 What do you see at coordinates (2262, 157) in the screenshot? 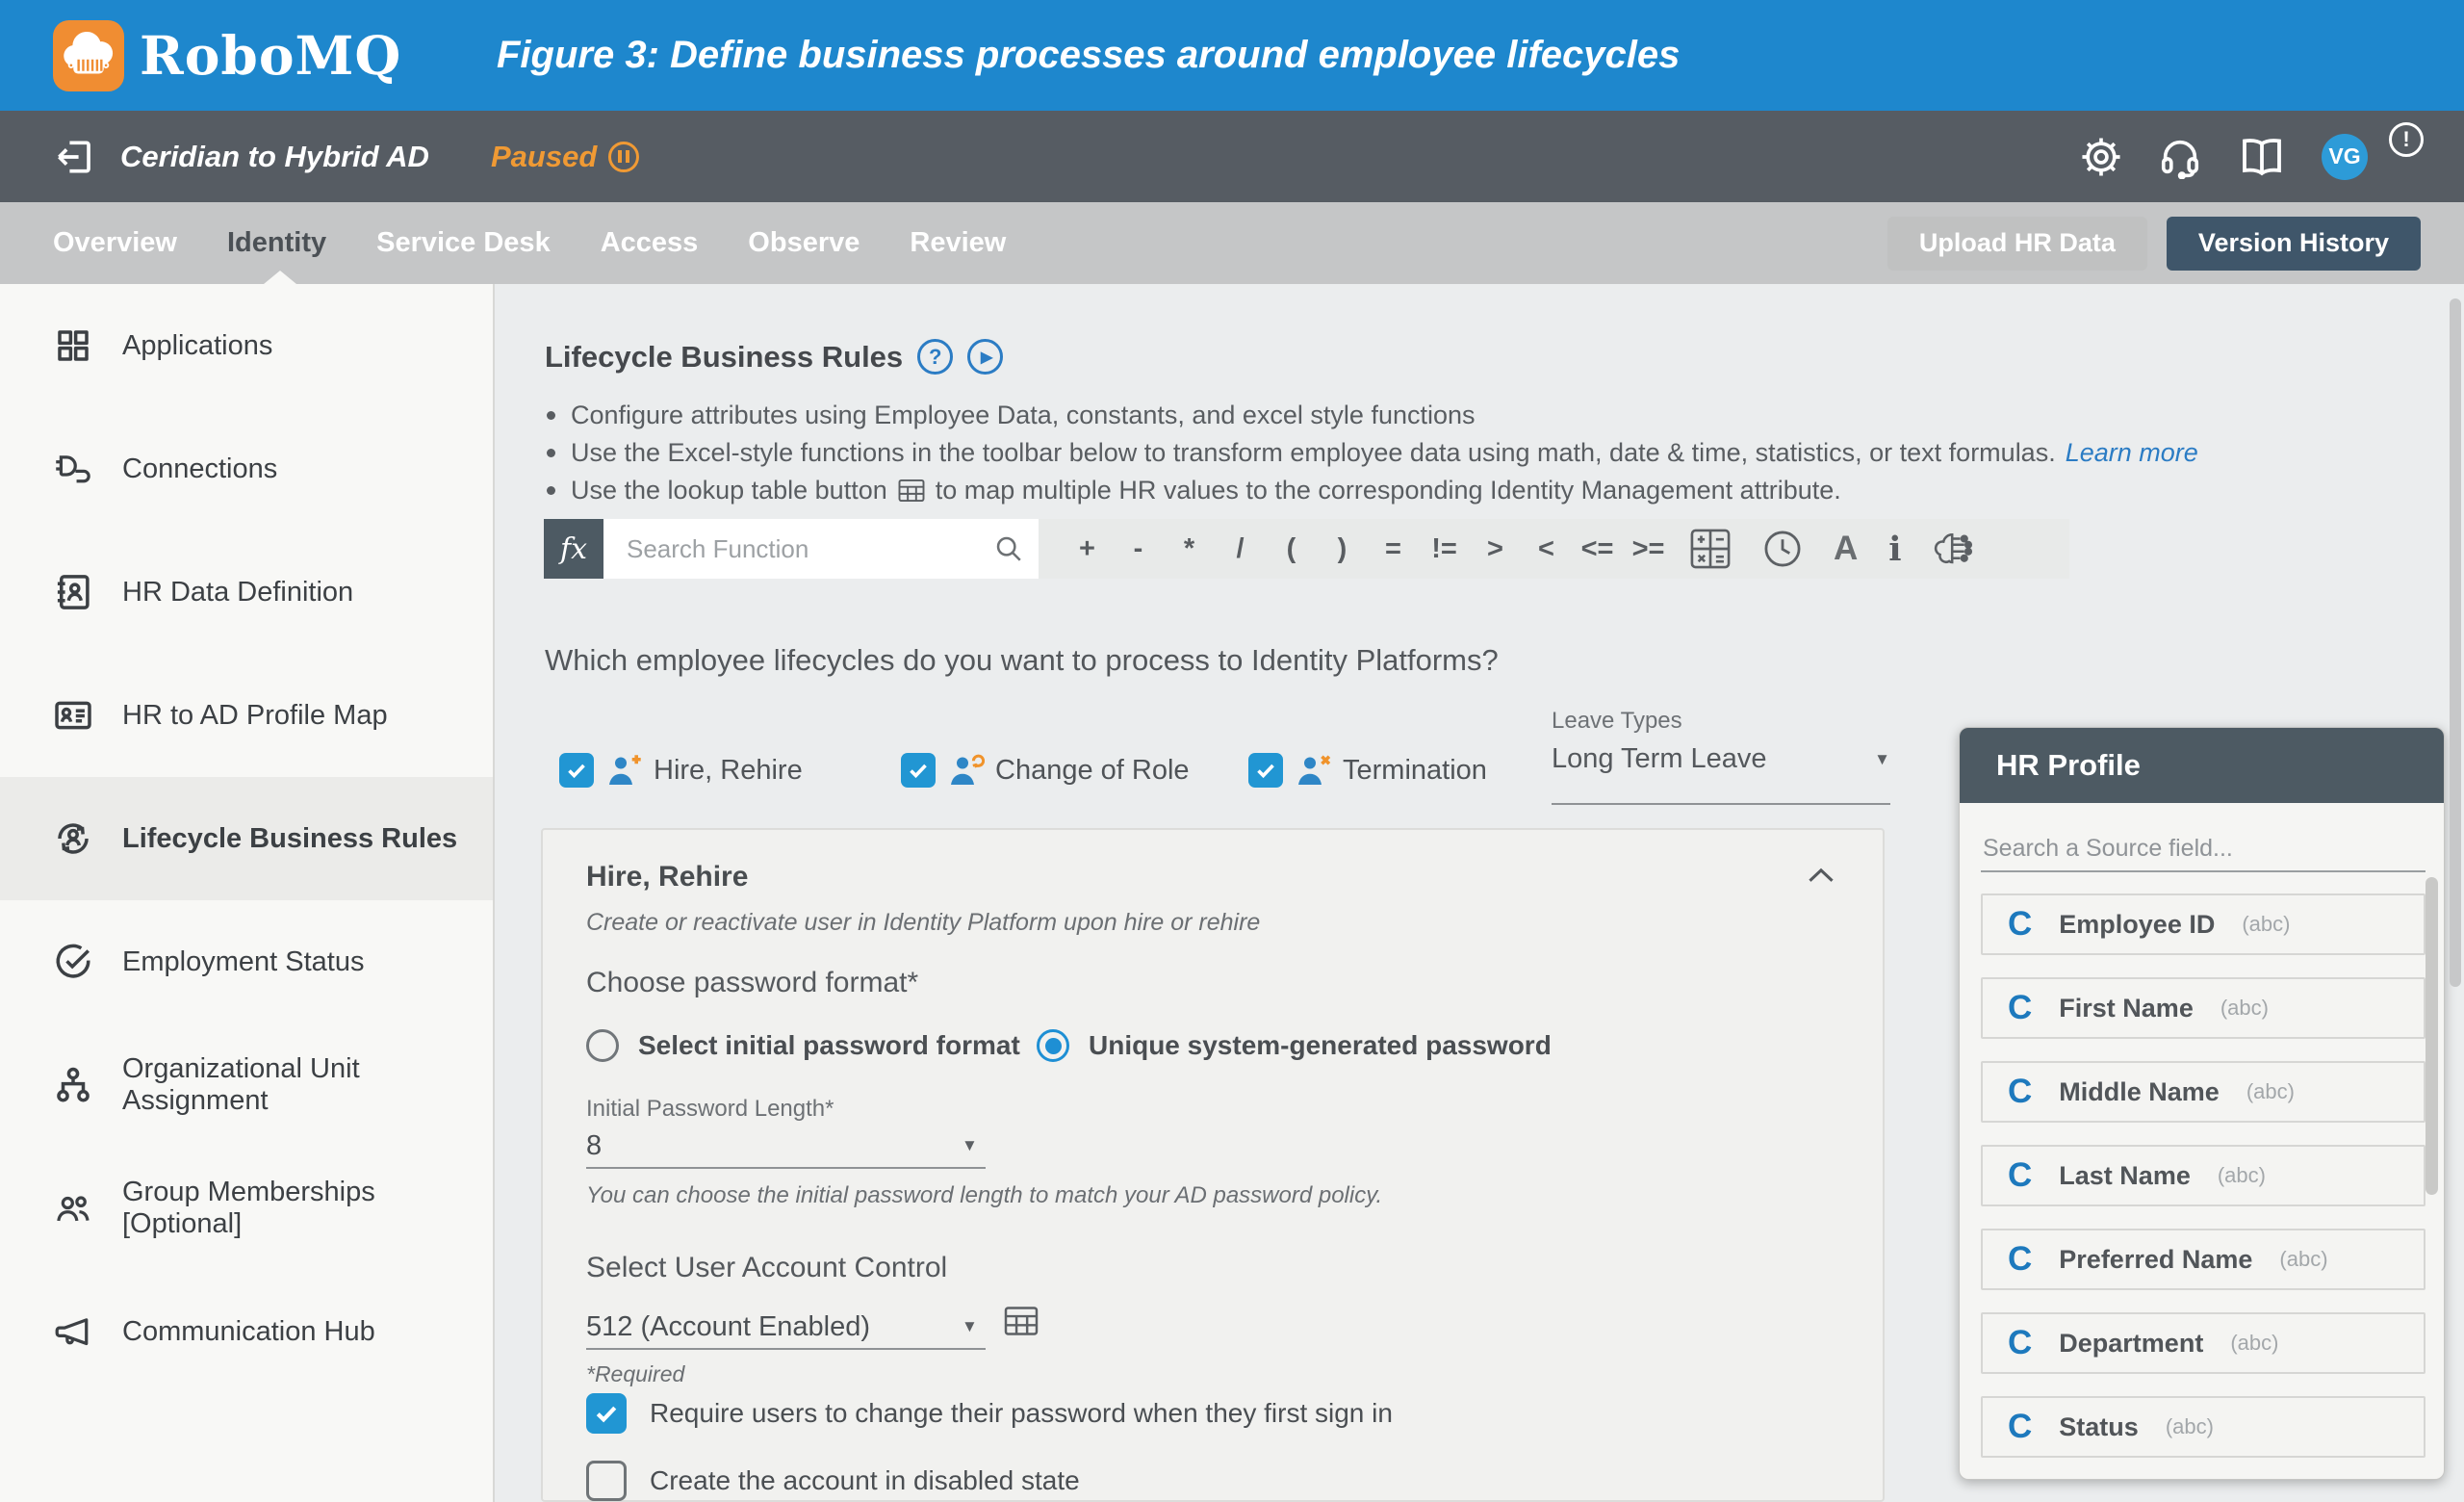
I see `documentation-book-icon` at bounding box center [2262, 157].